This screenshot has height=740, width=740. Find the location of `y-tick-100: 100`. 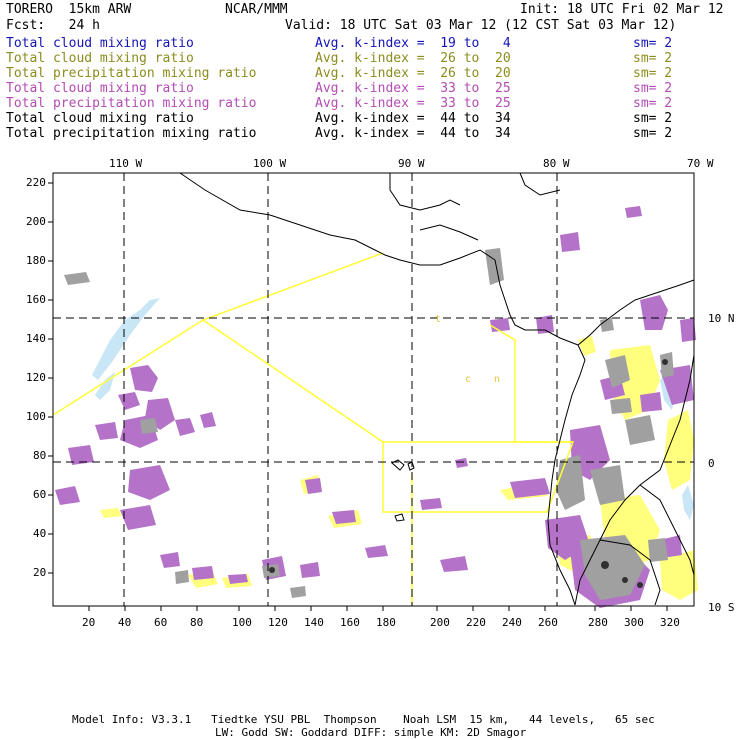

y-tick-100: 100 is located at coordinates (36, 416).